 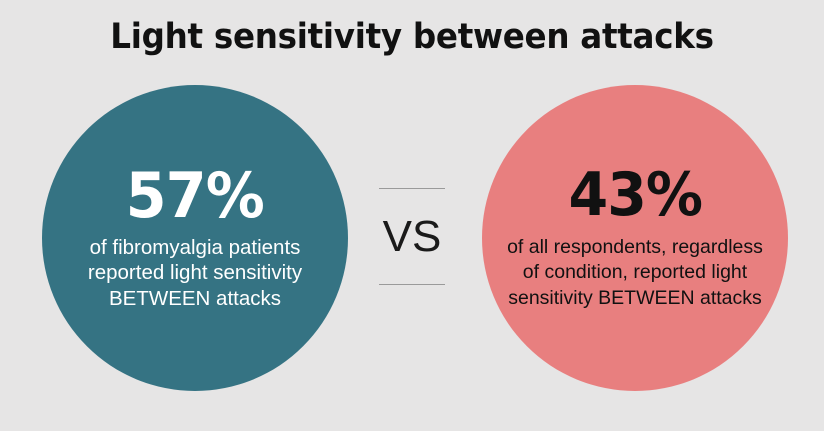 I want to click on versus-divider: VS, so click(x=412, y=236).